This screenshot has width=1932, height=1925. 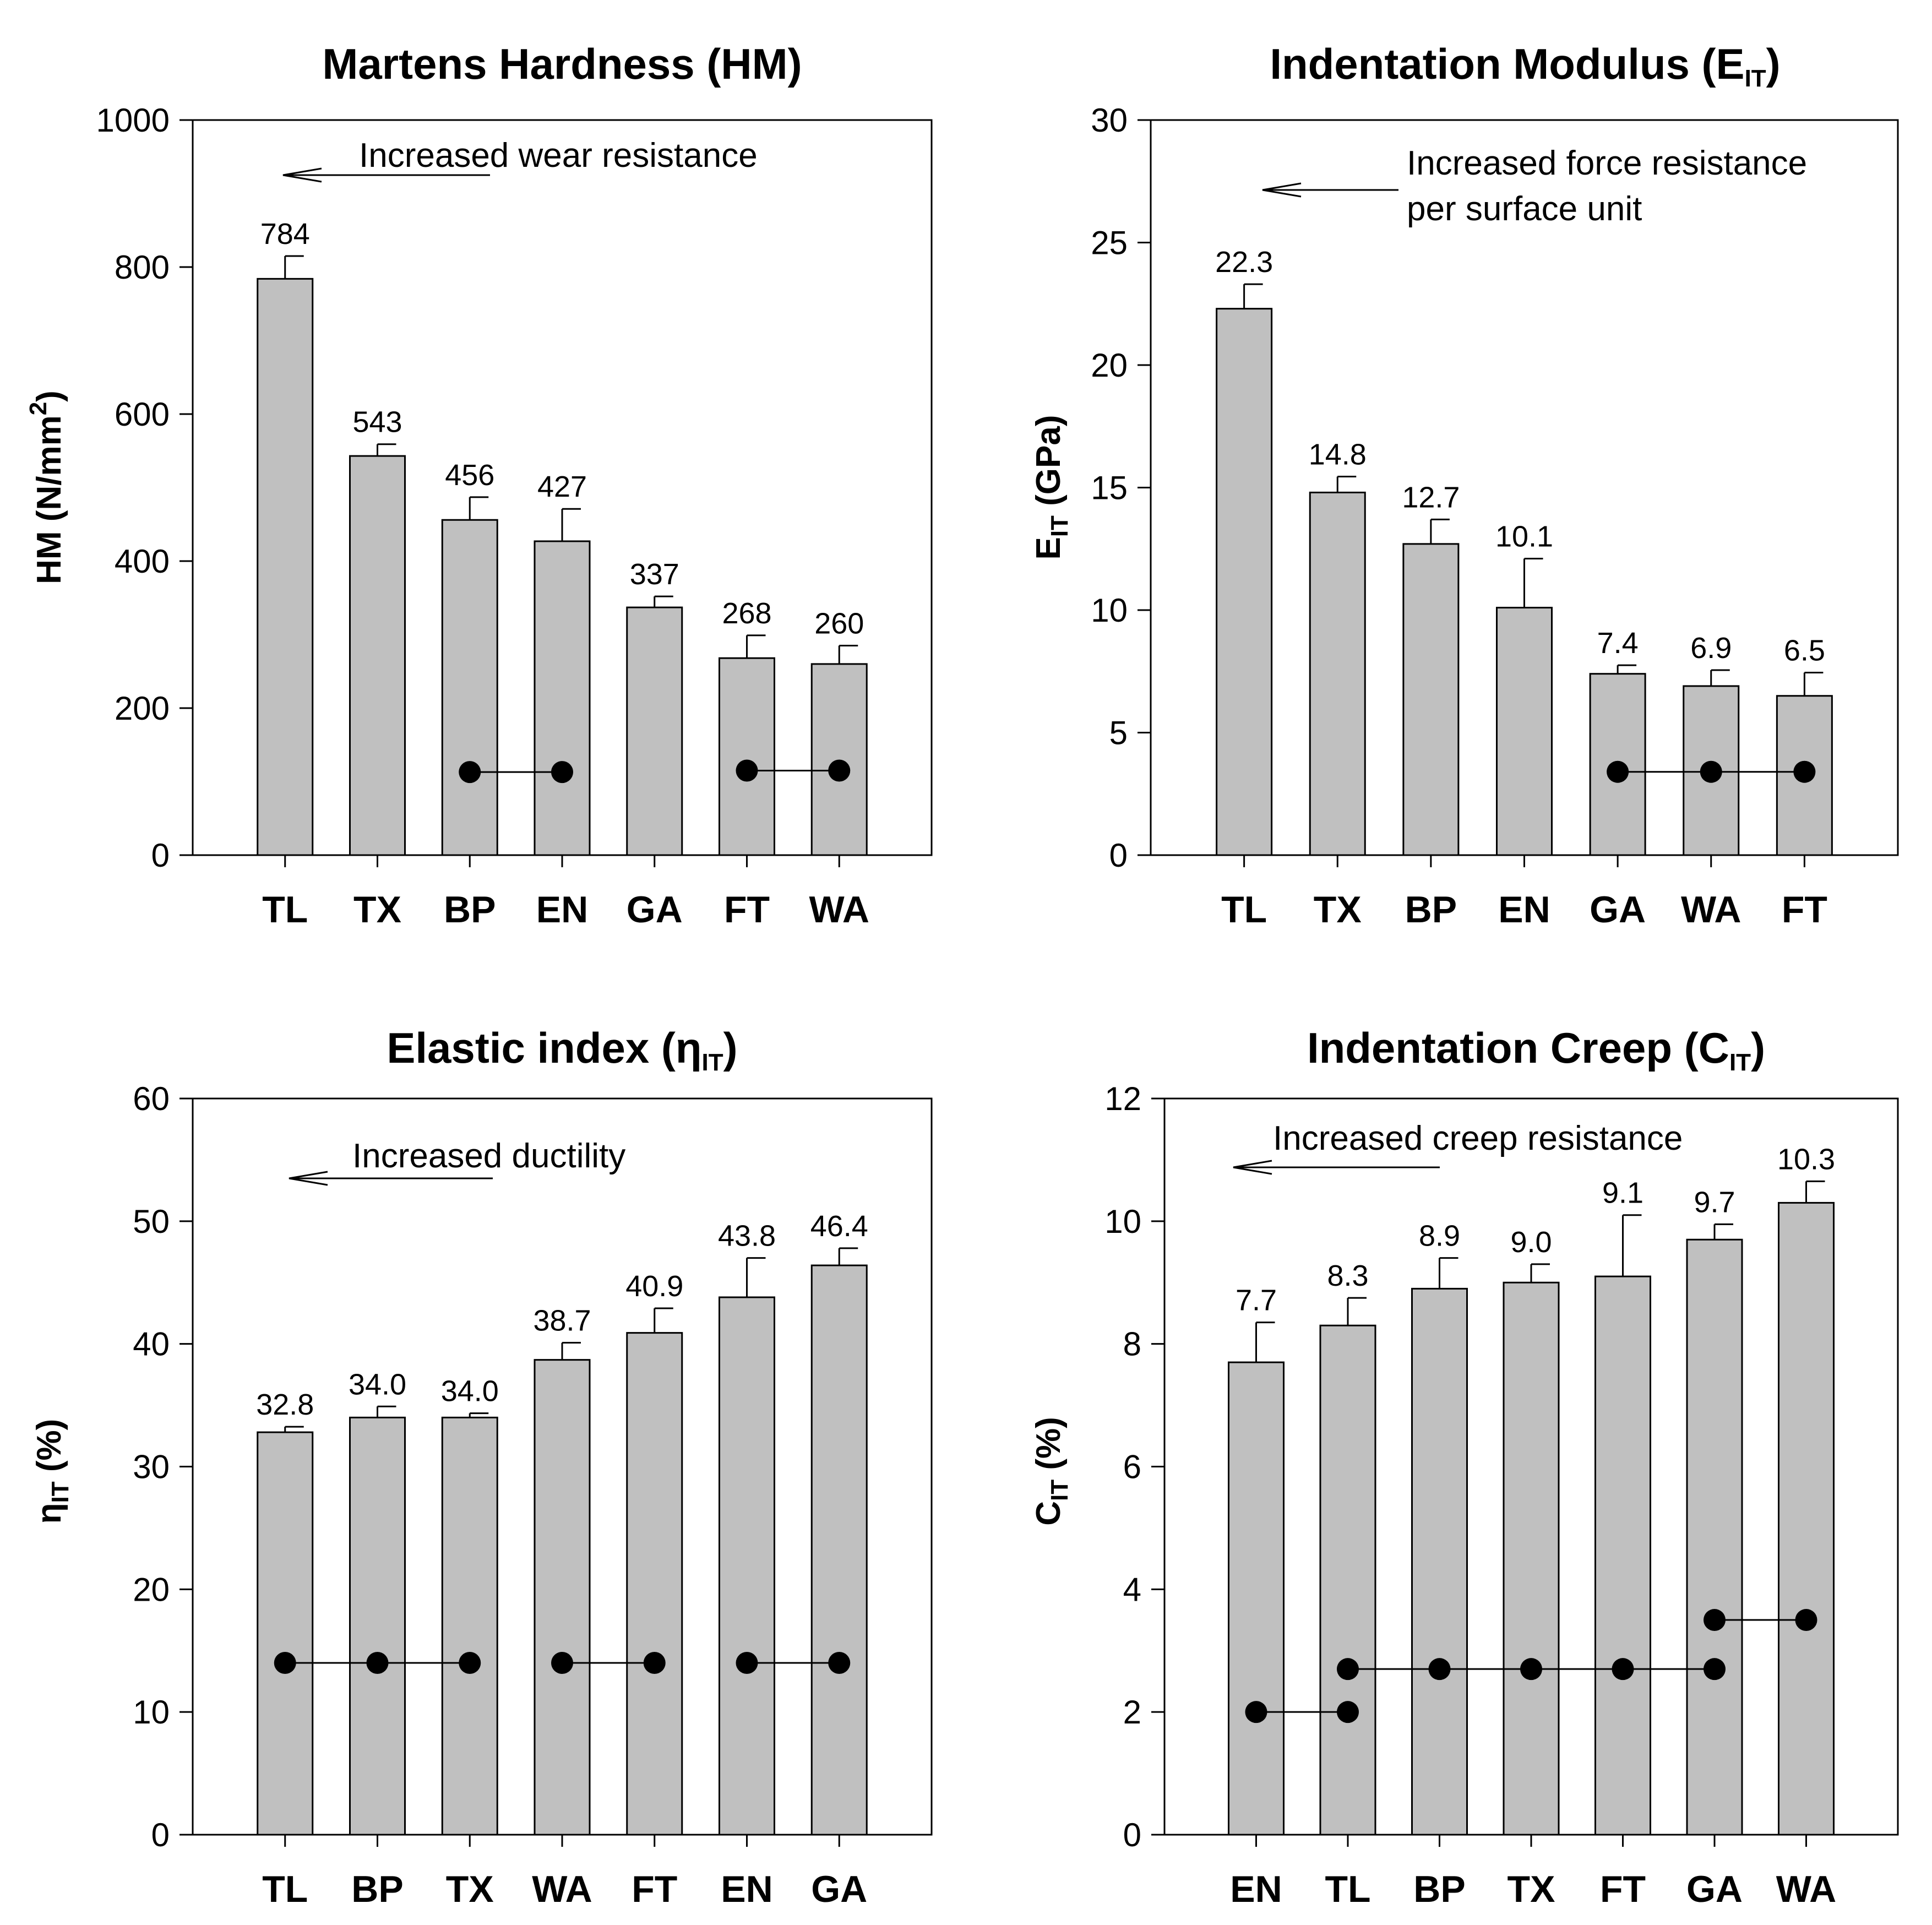 What do you see at coordinates (285, 234) in the screenshot?
I see `data-label: 784` at bounding box center [285, 234].